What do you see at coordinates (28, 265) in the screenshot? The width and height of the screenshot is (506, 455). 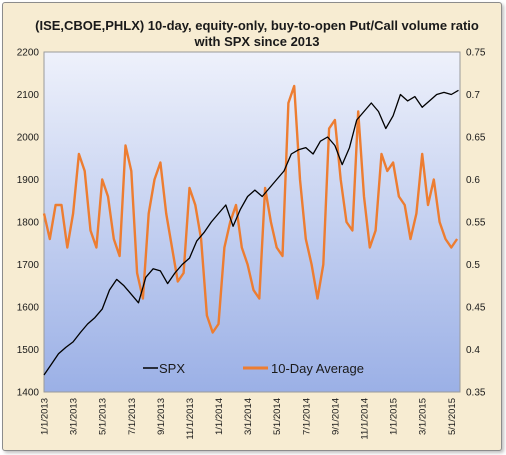 I see `left-axis-tick-label: 1700` at bounding box center [28, 265].